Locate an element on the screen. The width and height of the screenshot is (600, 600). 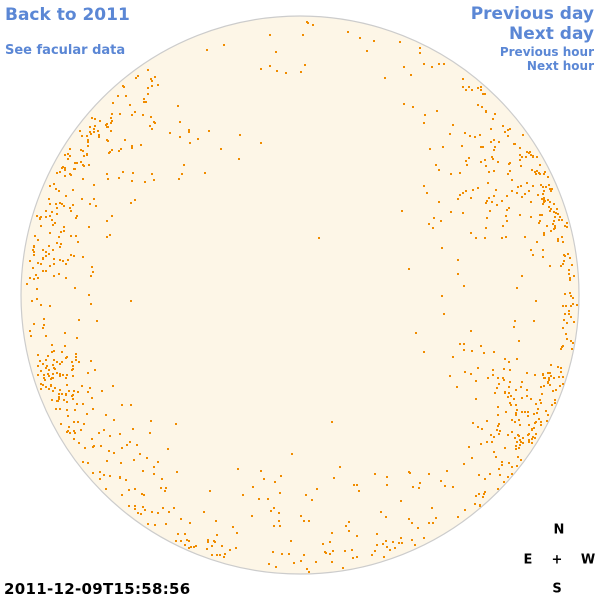
compass-north-label: N is located at coordinates (559, 530).